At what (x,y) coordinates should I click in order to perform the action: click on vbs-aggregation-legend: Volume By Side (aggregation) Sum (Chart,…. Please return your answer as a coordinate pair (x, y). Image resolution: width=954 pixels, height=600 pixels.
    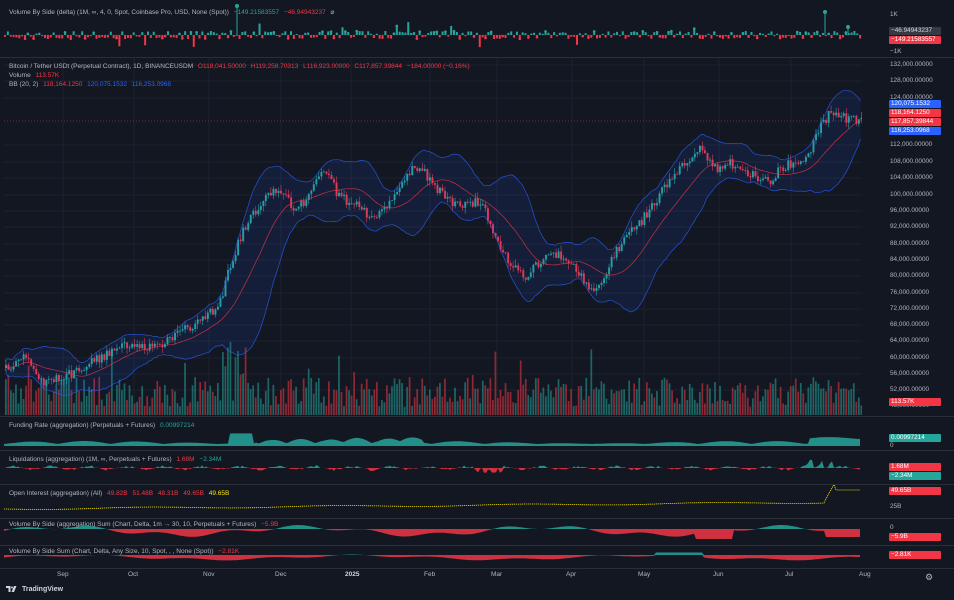
    Looking at the image, I should click on (143, 525).